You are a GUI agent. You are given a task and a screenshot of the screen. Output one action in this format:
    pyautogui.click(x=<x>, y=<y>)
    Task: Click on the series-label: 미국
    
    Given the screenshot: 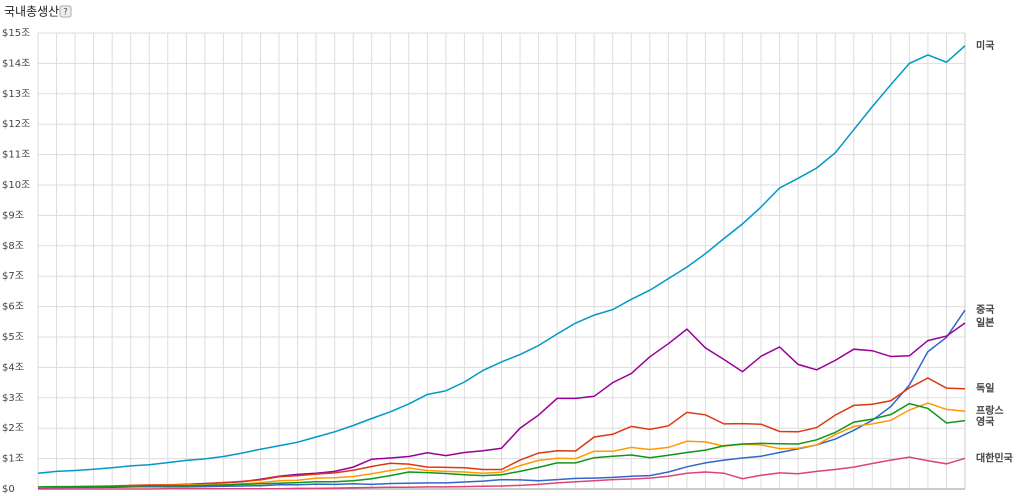 What is the action you would take?
    pyautogui.click(x=985, y=45)
    